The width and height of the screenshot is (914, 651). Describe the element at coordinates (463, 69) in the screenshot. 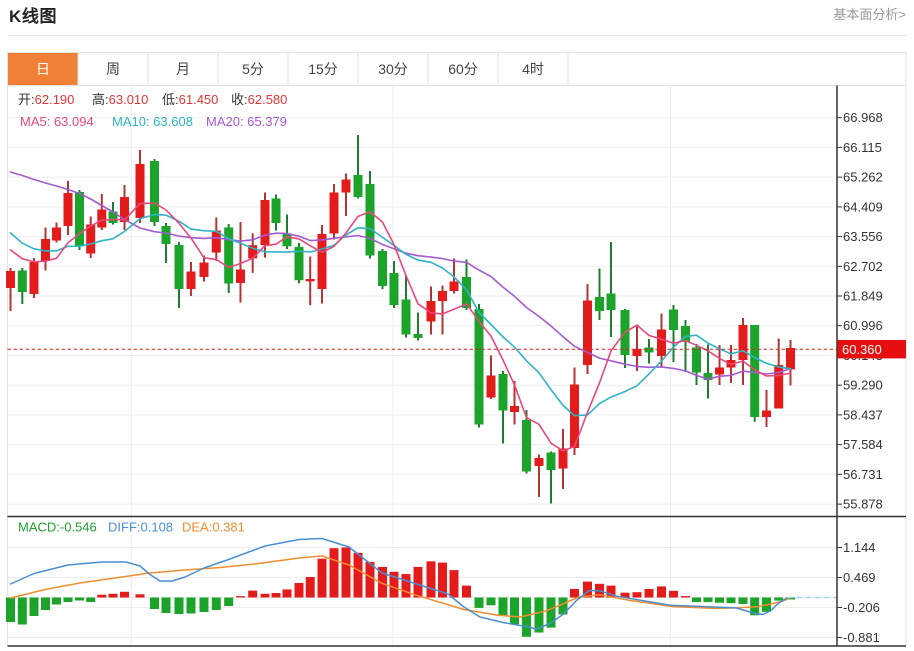

I see `svg-text: 60分` at that location.